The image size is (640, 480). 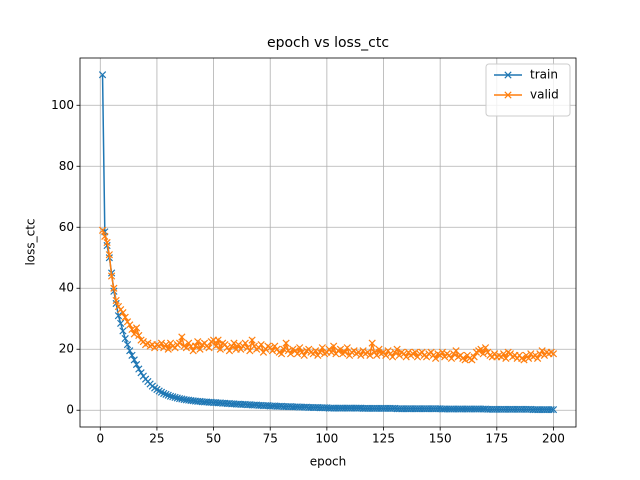 I want to click on y-tick-label: 20, so click(x=66, y=349).